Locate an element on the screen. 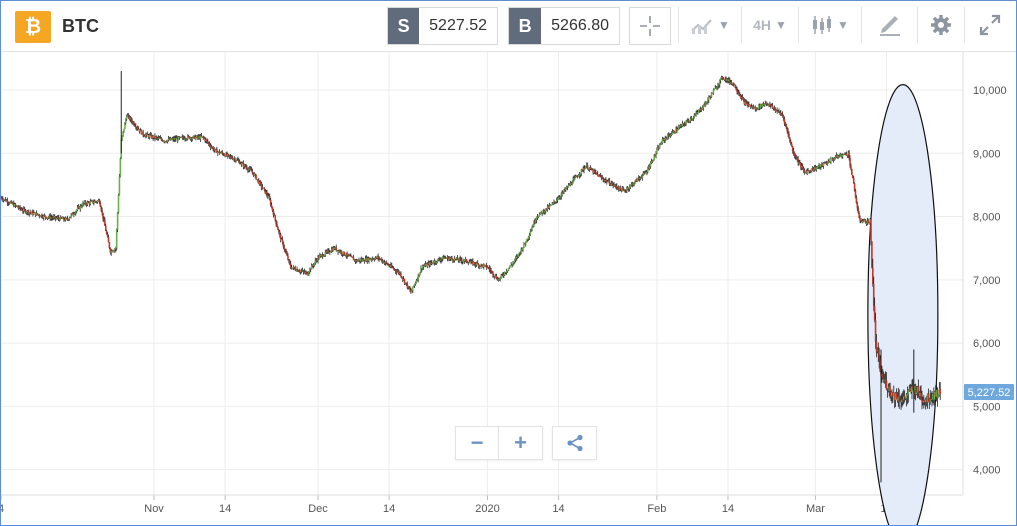  timeframe-dropdown: 4H ▼ is located at coordinates (769, 25).